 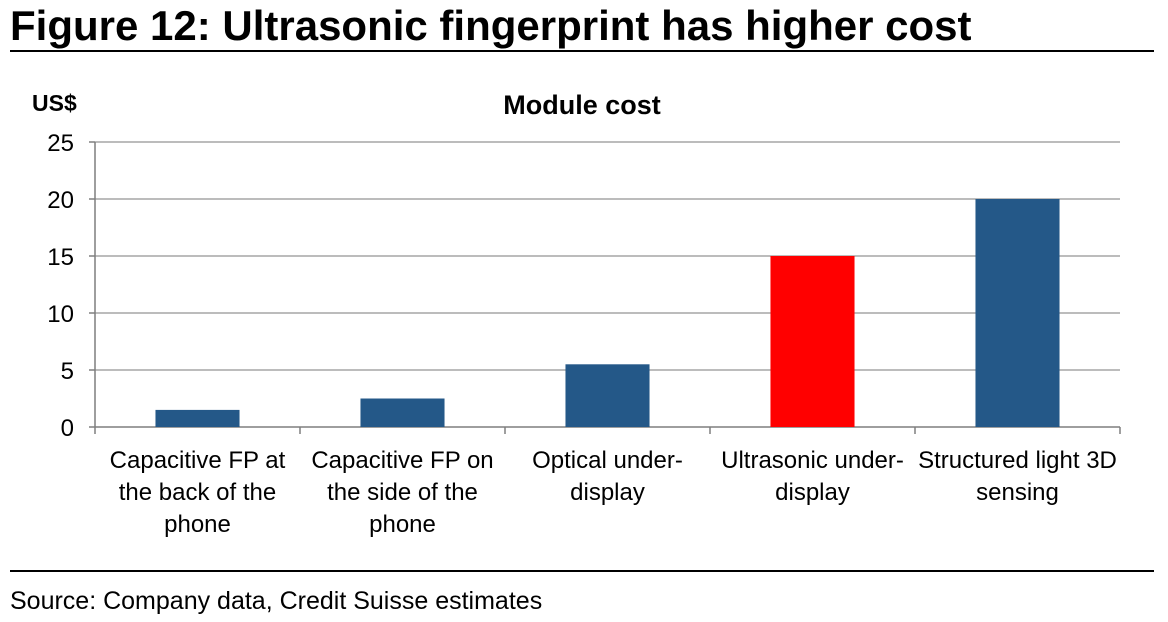 What do you see at coordinates (582, 105) in the screenshot?
I see `chart-title: Module cost` at bounding box center [582, 105].